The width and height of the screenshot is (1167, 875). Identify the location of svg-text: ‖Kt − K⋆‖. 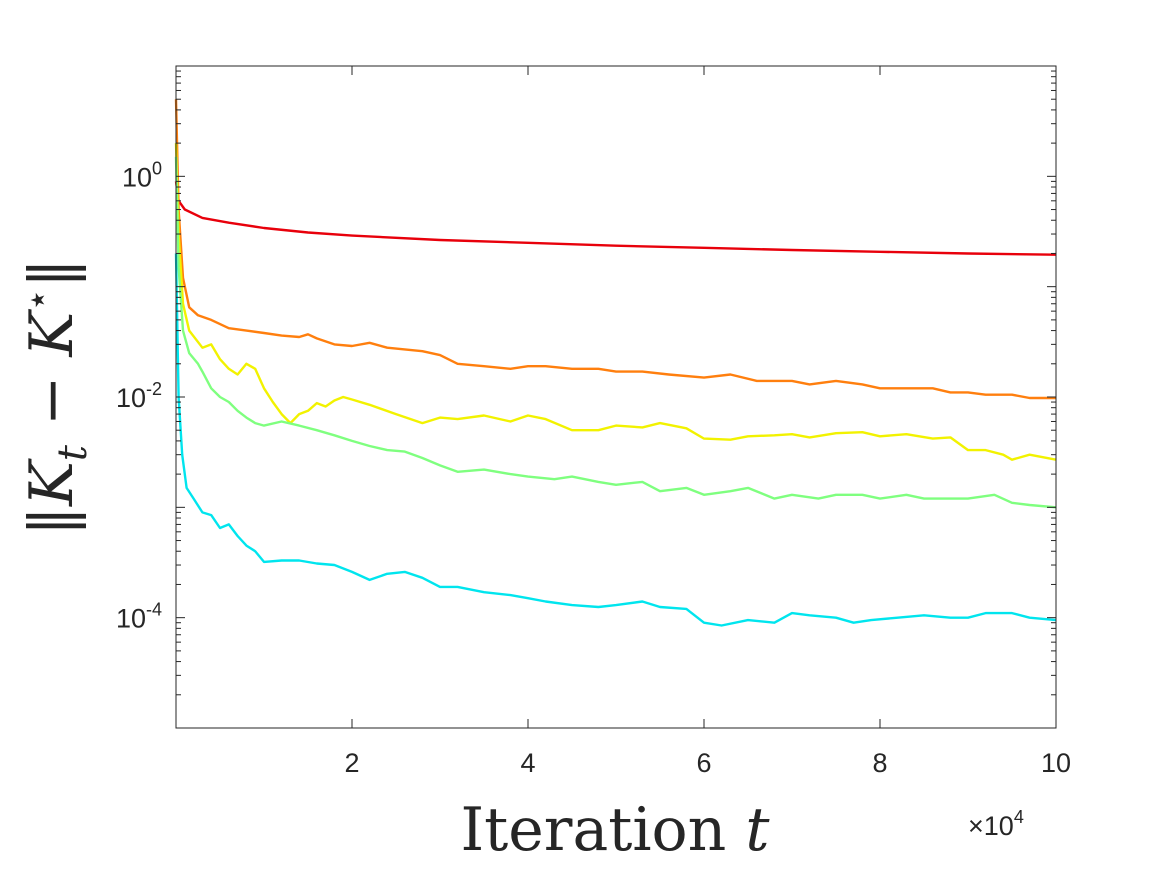
(55, 397).